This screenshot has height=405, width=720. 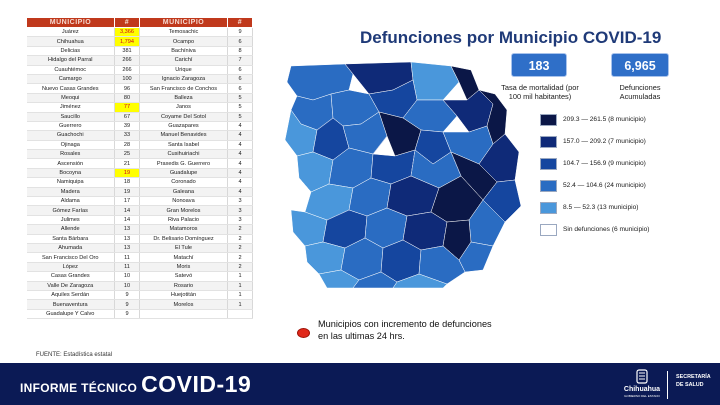 I want to click on table-row: Chihuahua 1,794 Ocampo 6, so click(x=139, y=41).